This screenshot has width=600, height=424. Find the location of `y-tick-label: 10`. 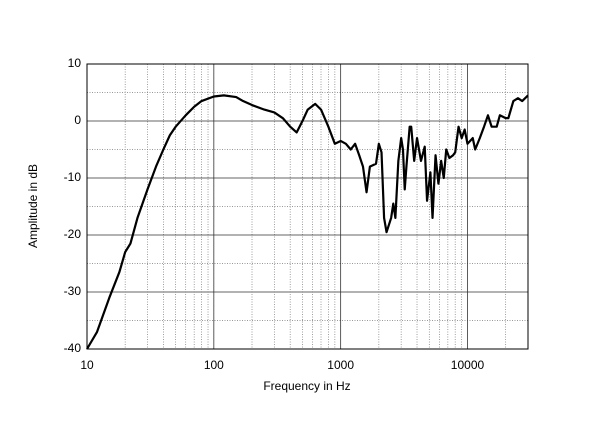

y-tick-label: 10 is located at coordinates (75, 63).